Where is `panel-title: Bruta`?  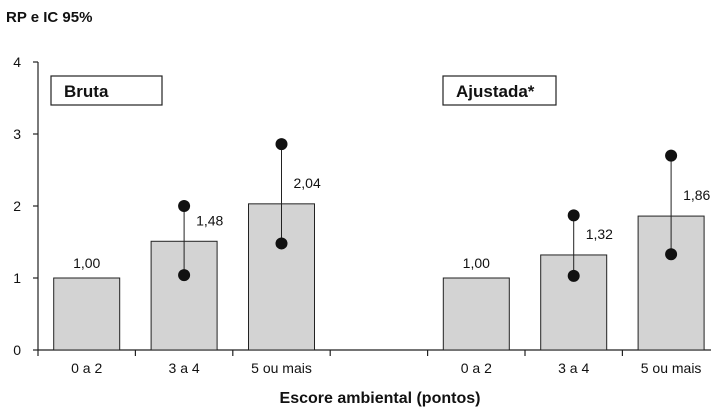 panel-title: Bruta is located at coordinates (86, 91).